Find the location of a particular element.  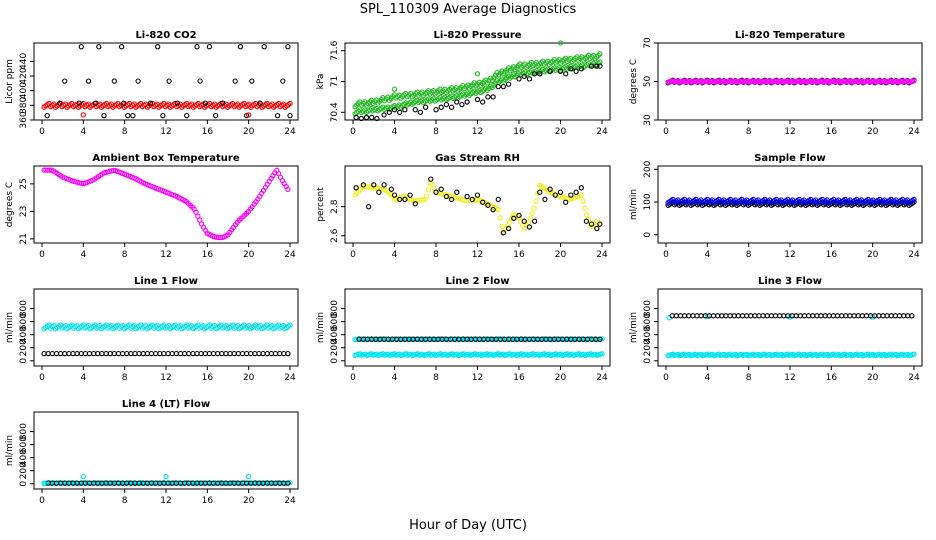

y-tick-label: 100 is located at coordinates (648, 201).